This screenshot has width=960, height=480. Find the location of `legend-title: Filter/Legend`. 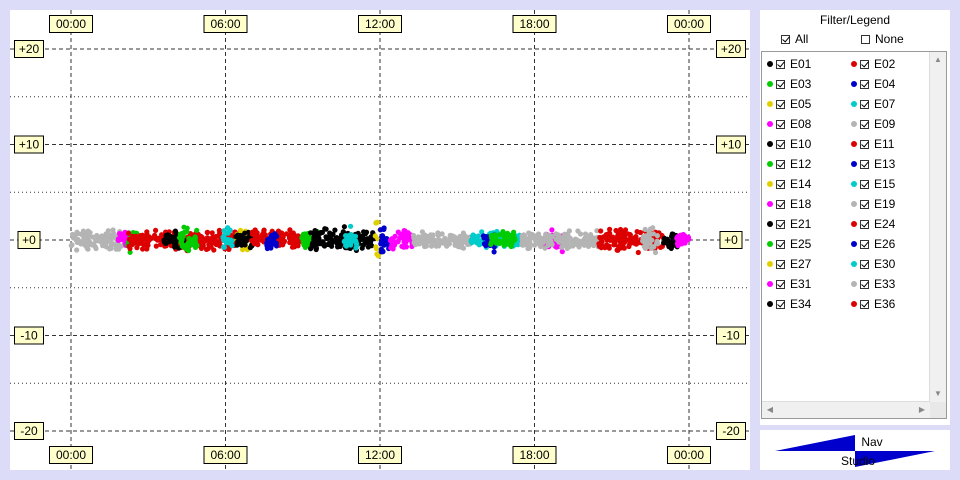

legend-title: Filter/Legend is located at coordinates (855, 20).